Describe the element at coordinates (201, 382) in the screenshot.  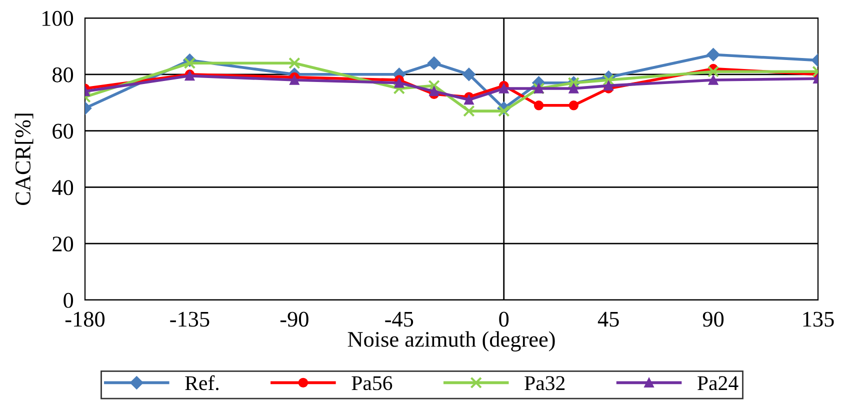
I see `legend-label: Ref.` at that location.